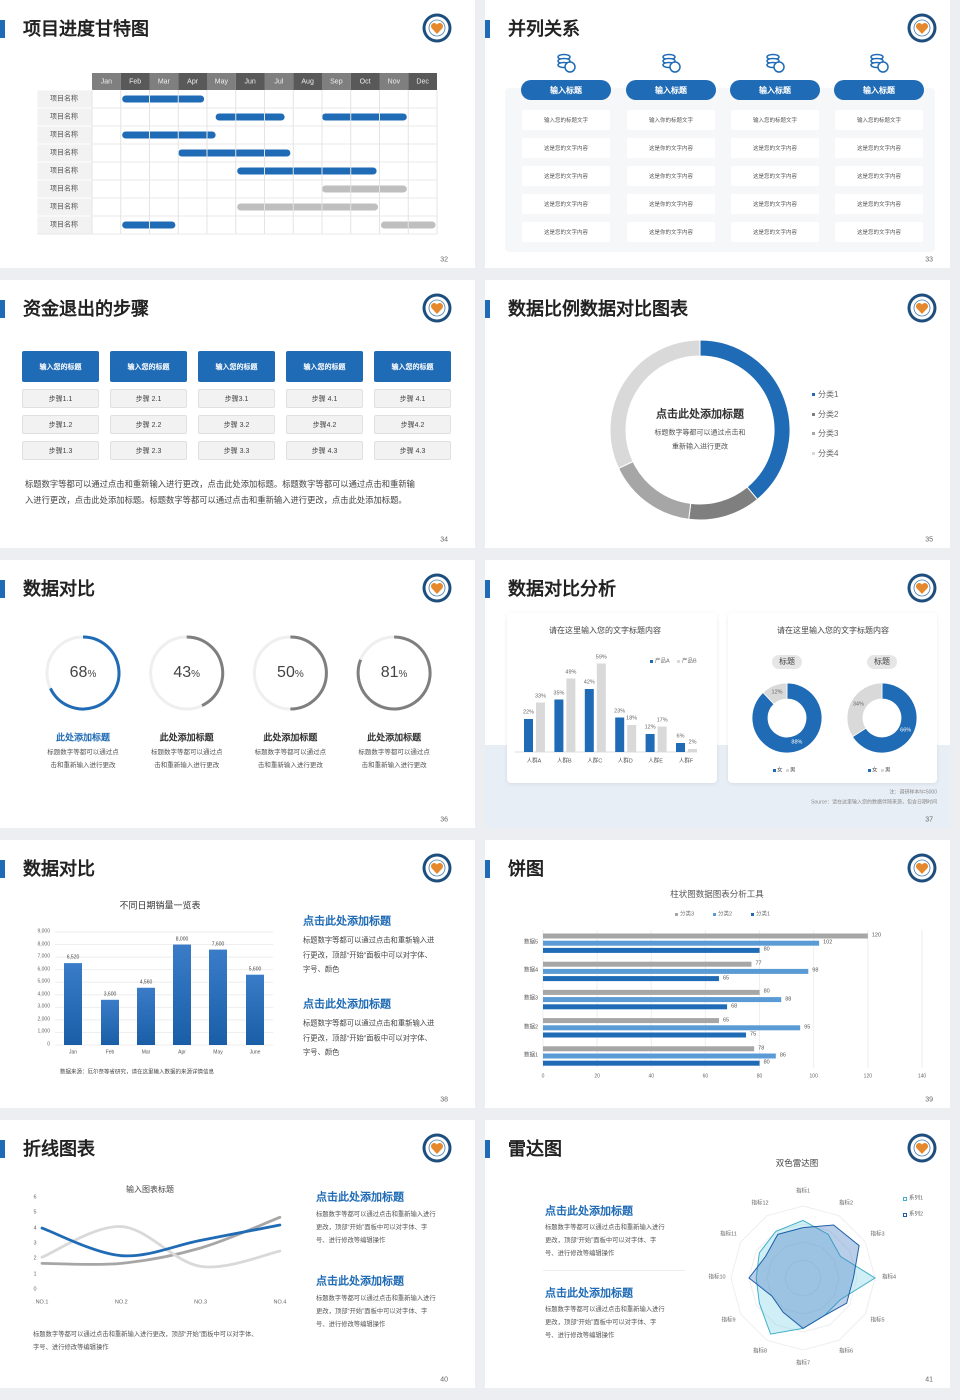 The width and height of the screenshot is (960, 1400). What do you see at coordinates (612, 698) in the screenshot?
I see `bar-card` at bounding box center [612, 698].